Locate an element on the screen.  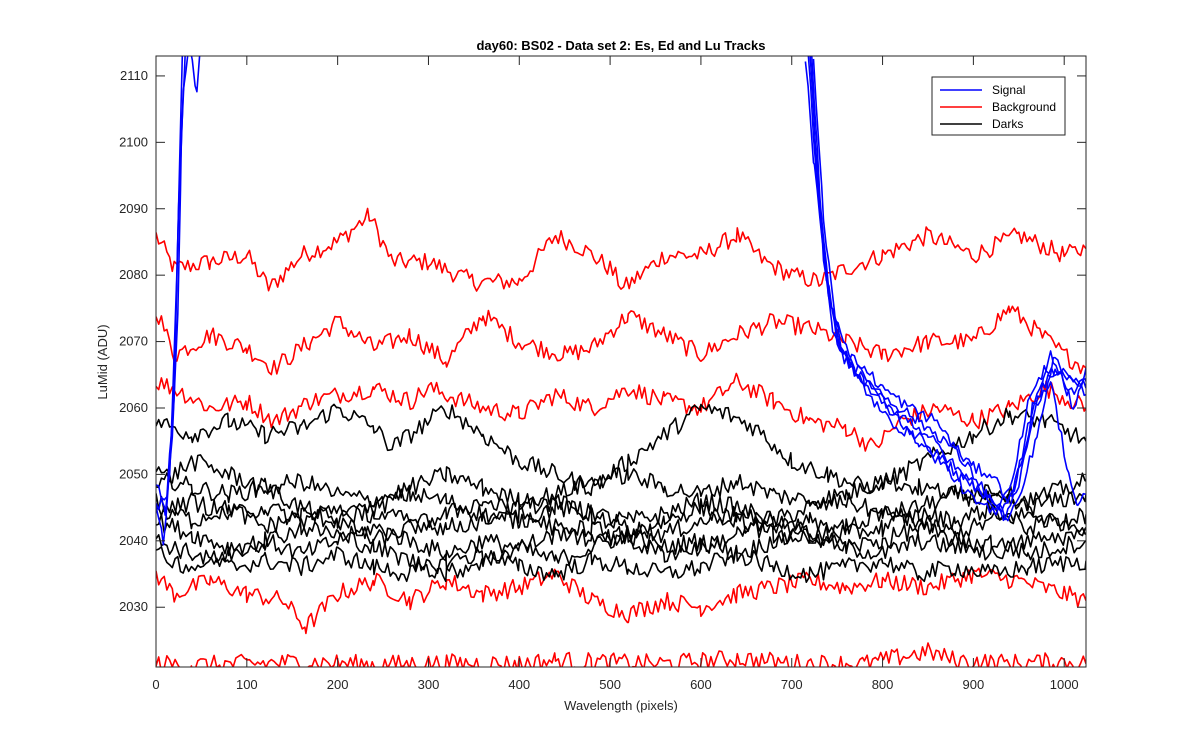
legend-label-signal: Signal is located at coordinates (1008, 90).